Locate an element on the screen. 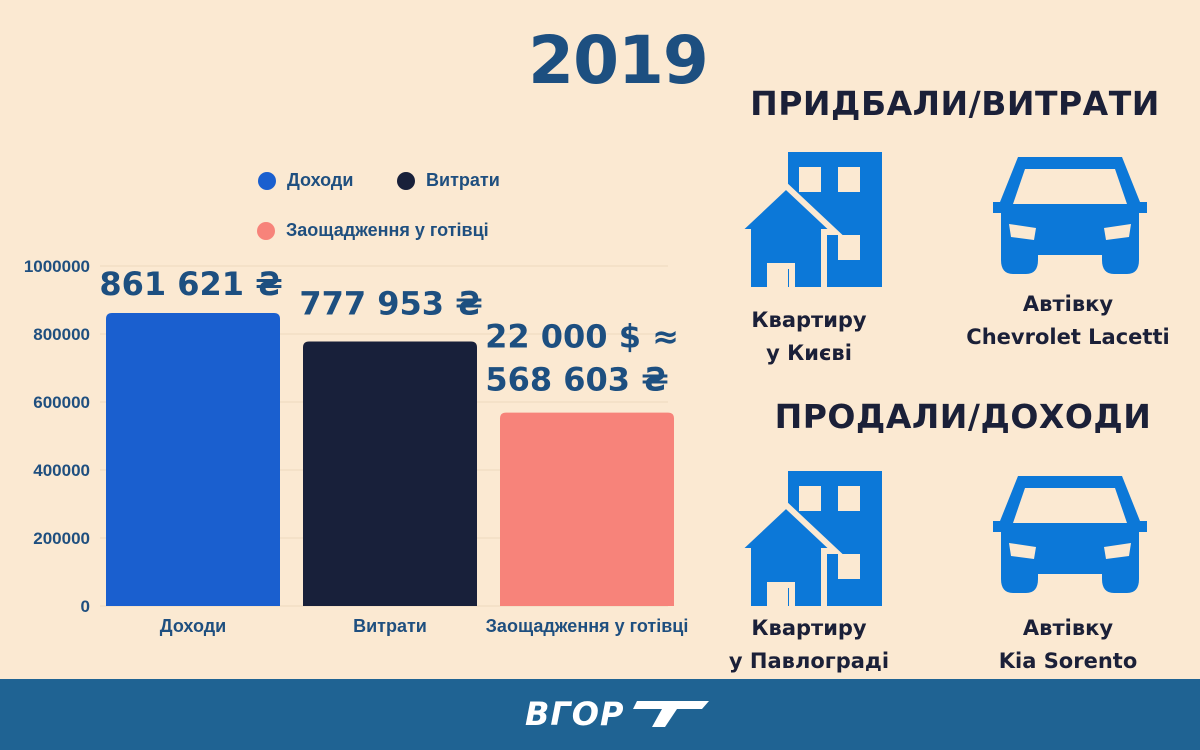 The height and width of the screenshot is (750, 1200). y-tick-label: 800000 is located at coordinates (61, 334).